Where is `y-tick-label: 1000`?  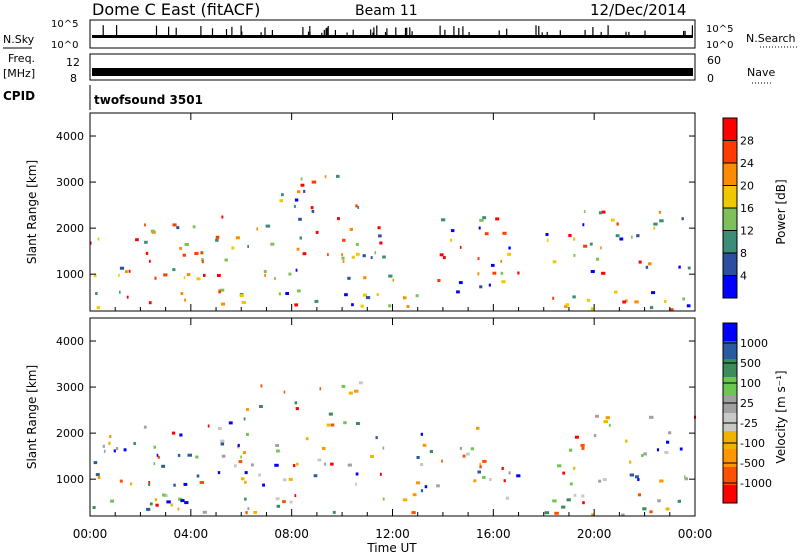 y-tick-label: 1000 is located at coordinates (70, 479).